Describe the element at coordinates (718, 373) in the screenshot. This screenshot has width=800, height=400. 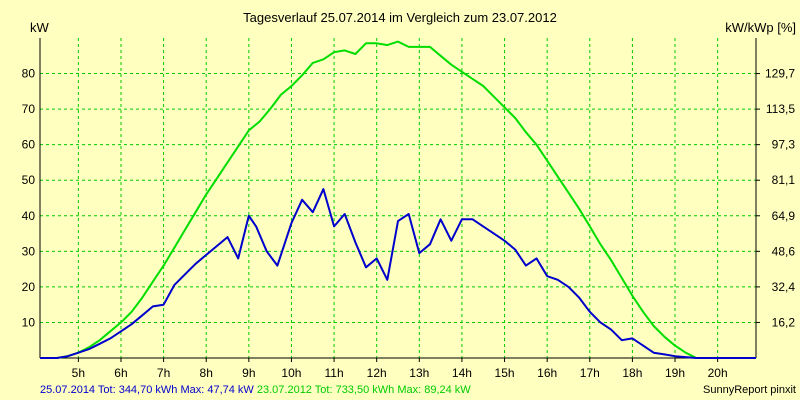
I see `x-tick-label: 20h` at that location.